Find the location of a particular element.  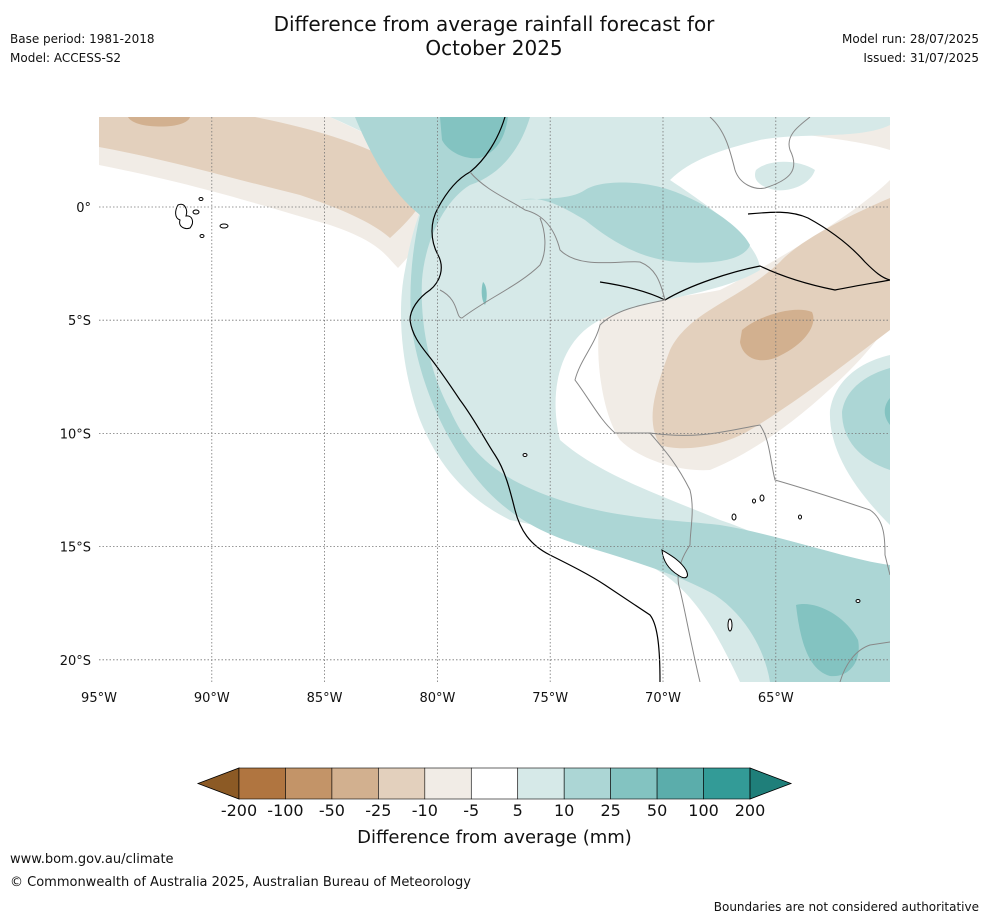

colorbar-tick-label: 25 is located at coordinates (610, 810).